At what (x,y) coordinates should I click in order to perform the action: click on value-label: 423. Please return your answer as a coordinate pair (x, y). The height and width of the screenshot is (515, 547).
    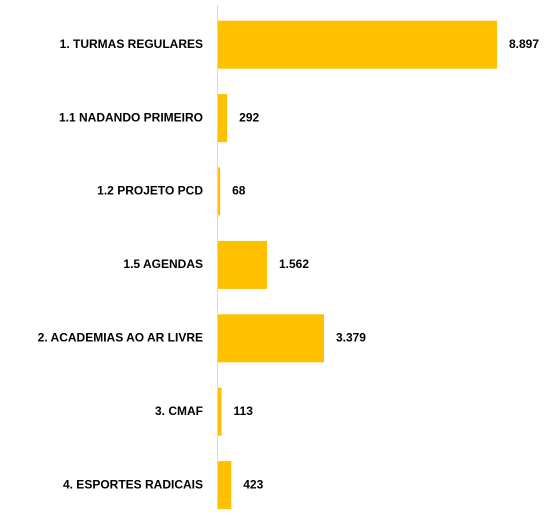
    Looking at the image, I should click on (253, 484).